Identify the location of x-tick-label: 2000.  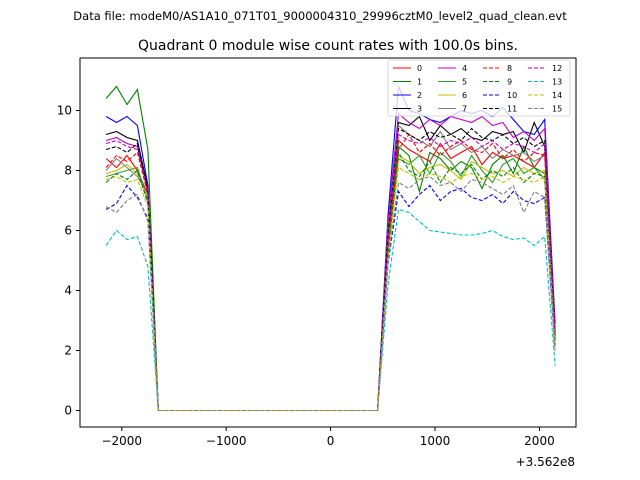
(539, 441).